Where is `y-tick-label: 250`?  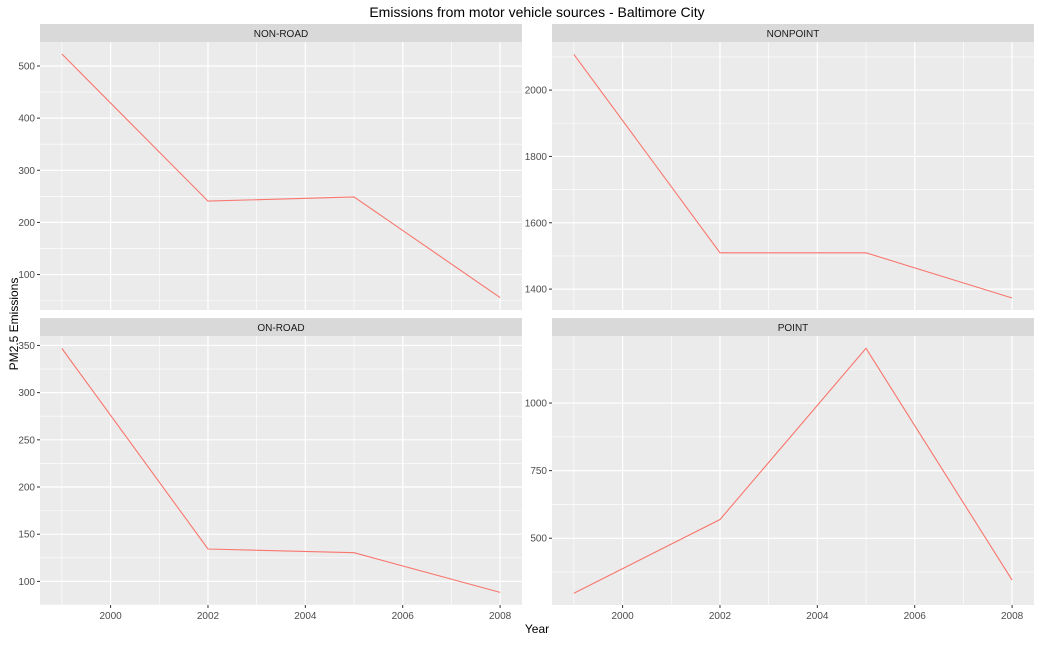
y-tick-label: 250 is located at coordinates (26, 440).